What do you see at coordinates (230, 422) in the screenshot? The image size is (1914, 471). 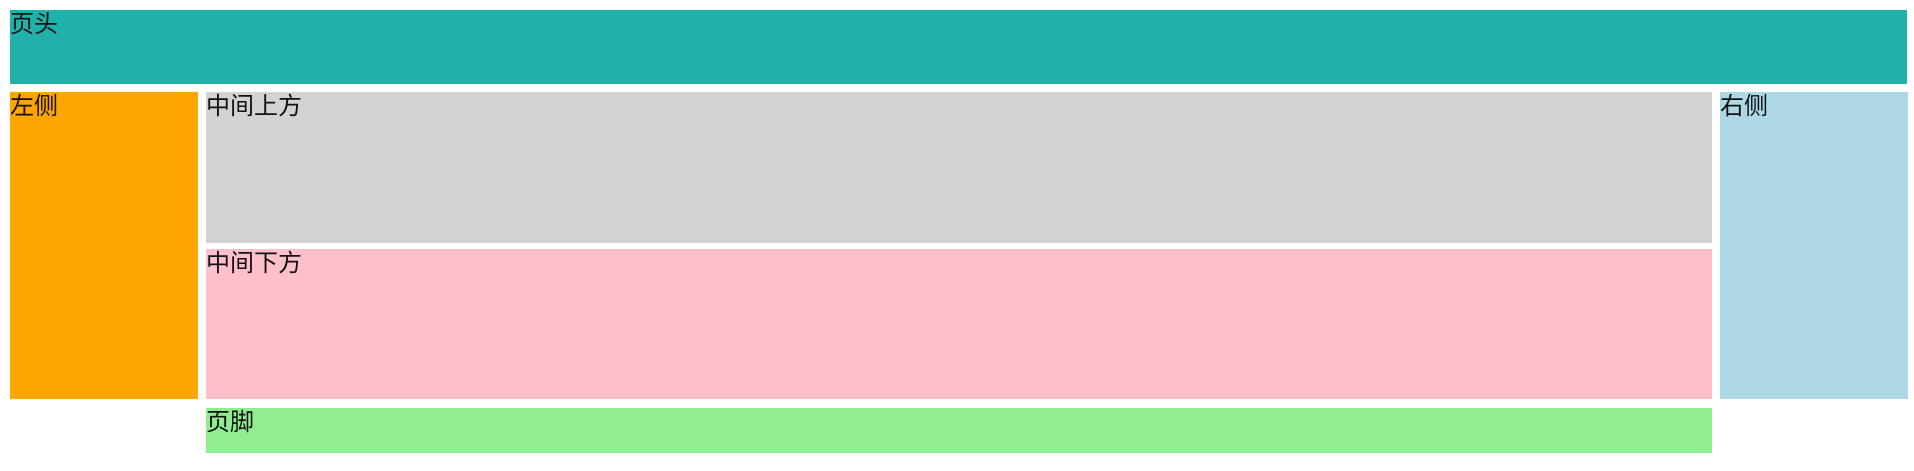 I see `footer-label: 页脚` at bounding box center [230, 422].